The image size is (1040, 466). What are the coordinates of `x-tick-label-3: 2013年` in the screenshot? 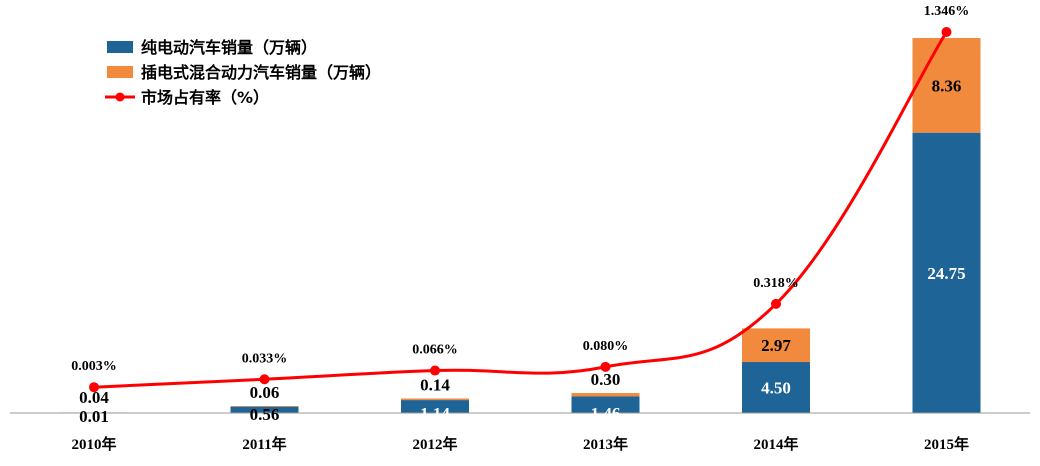 It's located at (605, 444).